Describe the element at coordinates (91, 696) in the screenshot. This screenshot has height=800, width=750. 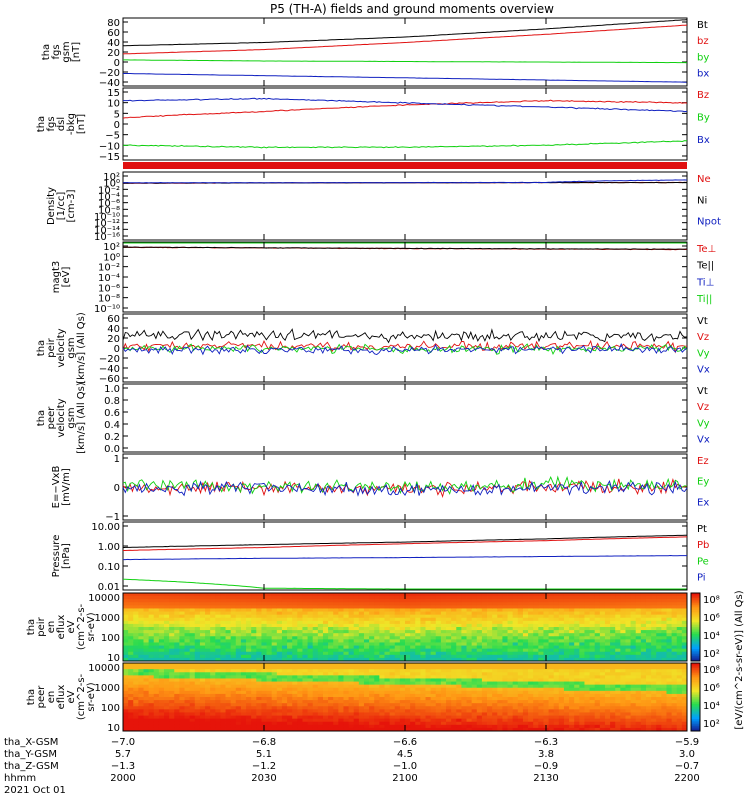
I see `y-axis-label: sr-eV)` at that location.